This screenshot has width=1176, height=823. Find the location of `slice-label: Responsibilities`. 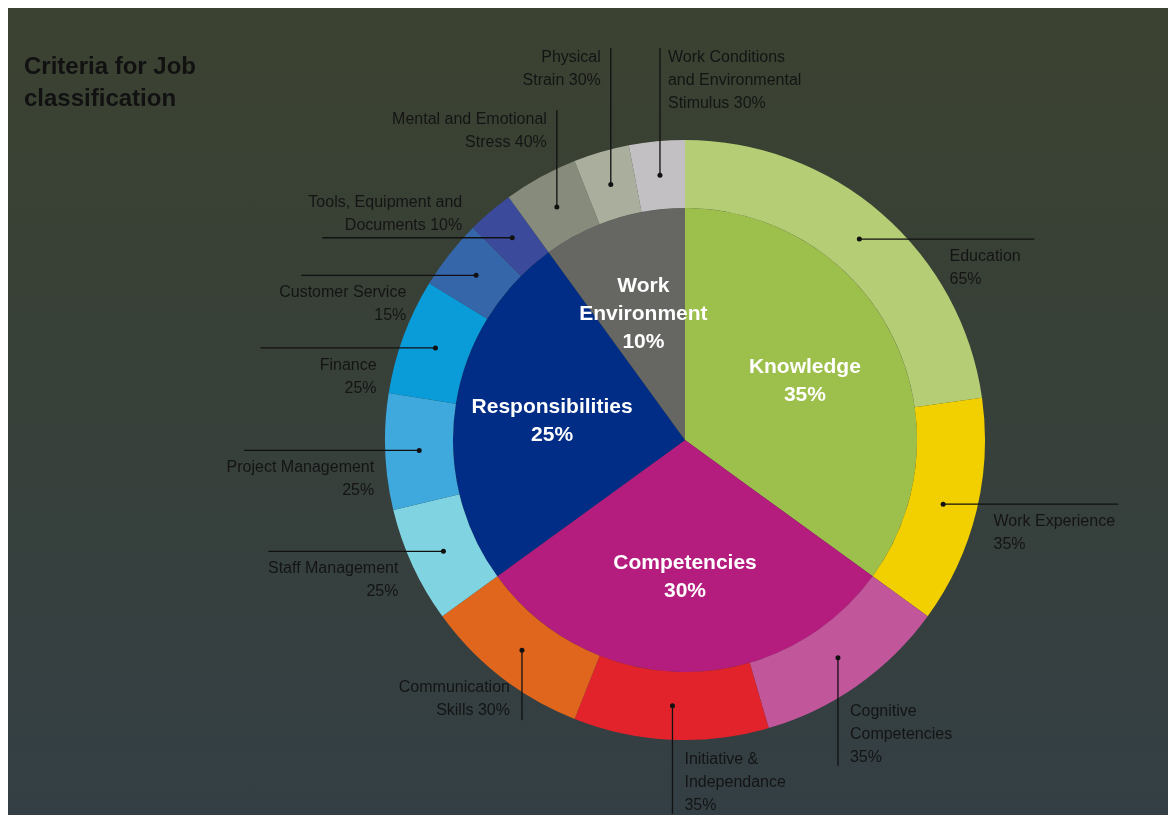

slice-label: Responsibilities is located at coordinates (552, 405).